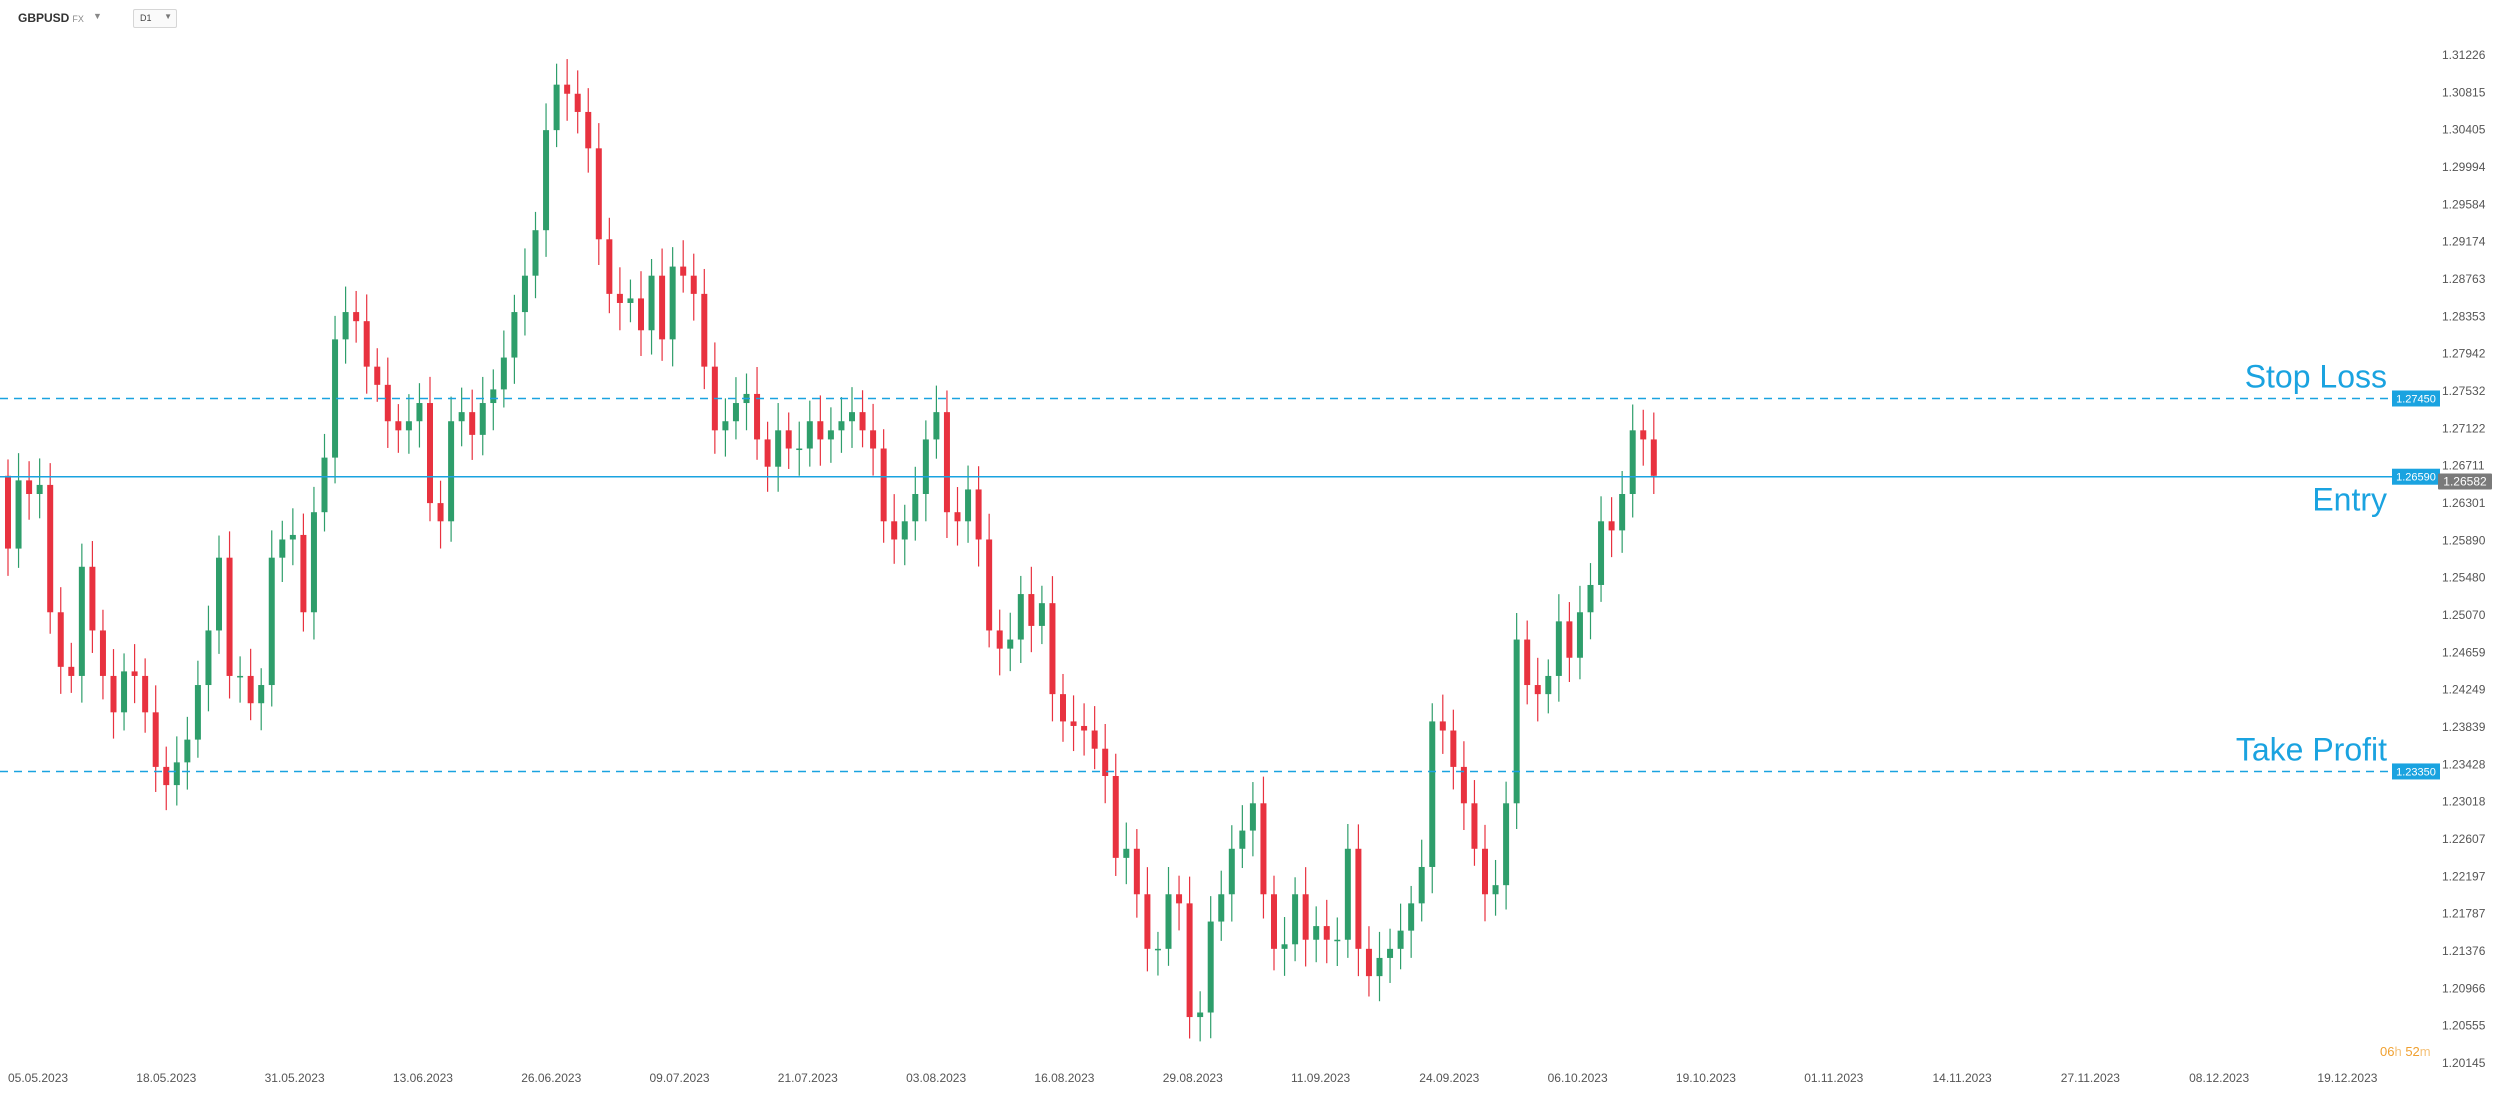 Image resolution: width=2506 pixels, height=1093 pixels. What do you see at coordinates (1220, 493) in the screenshot?
I see `level-entry: Entry 1.26590` at bounding box center [1220, 493].